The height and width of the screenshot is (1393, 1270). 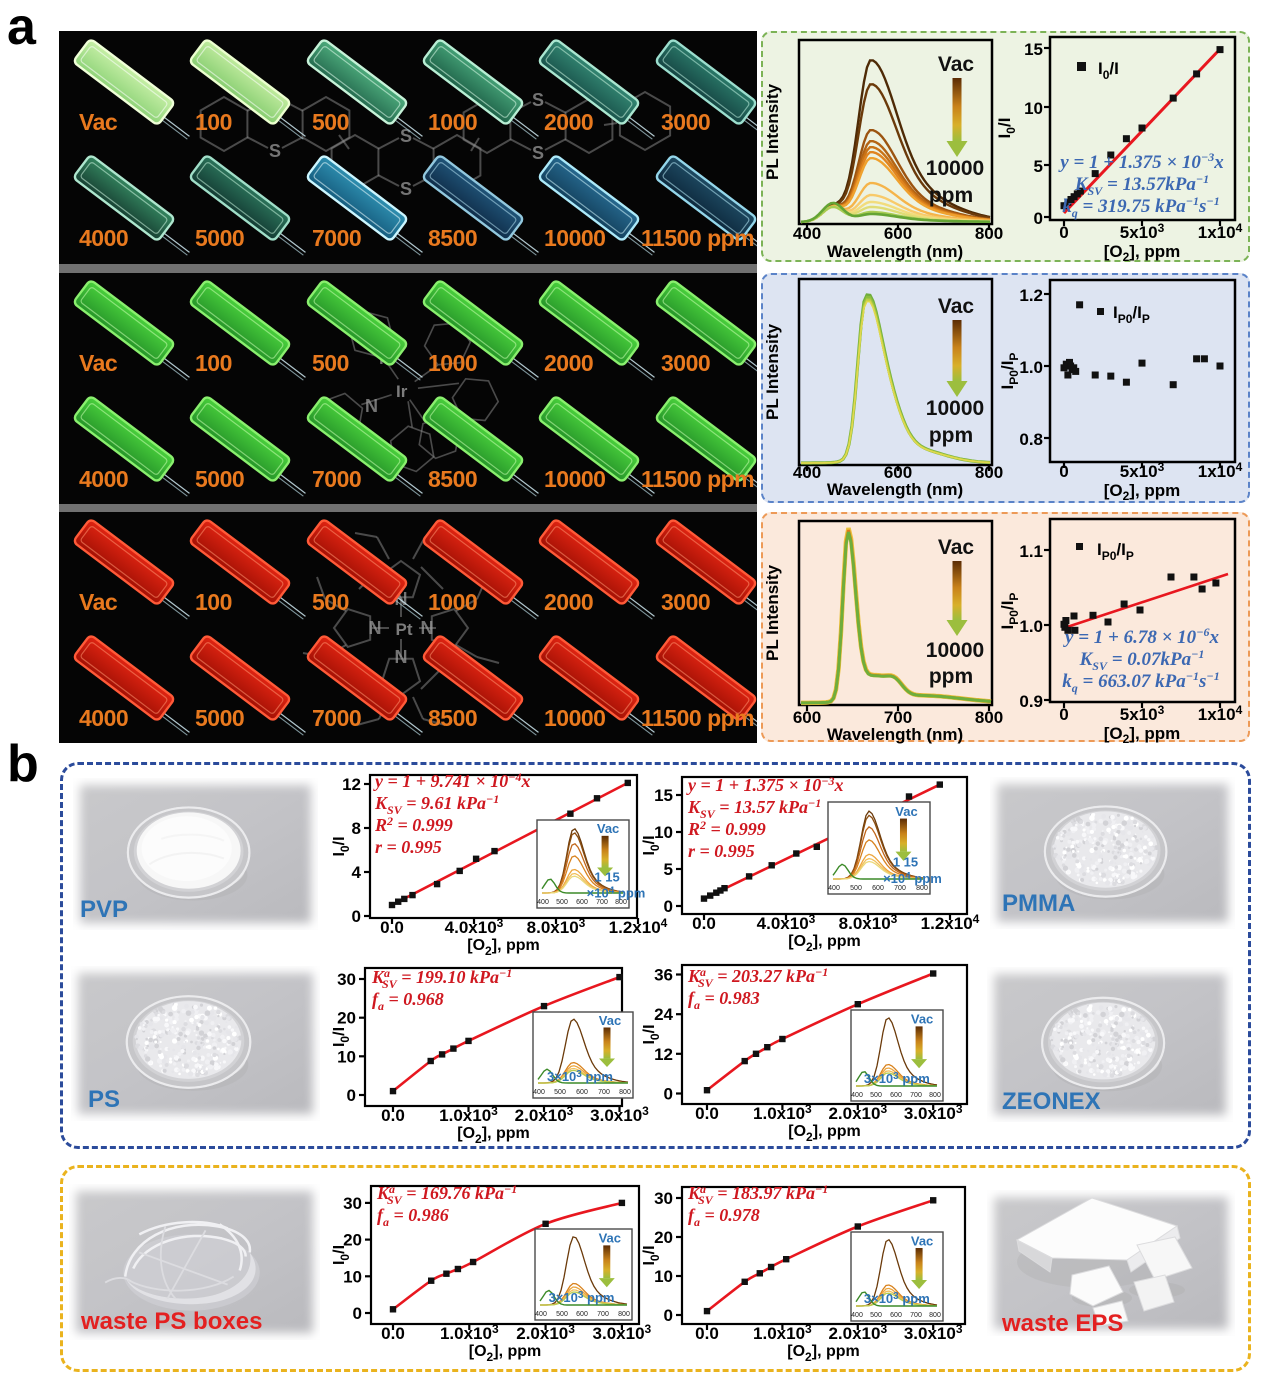 What do you see at coordinates (469, 1332) in the screenshot?
I see `svg-text: 1.0x10³` at bounding box center [469, 1332].